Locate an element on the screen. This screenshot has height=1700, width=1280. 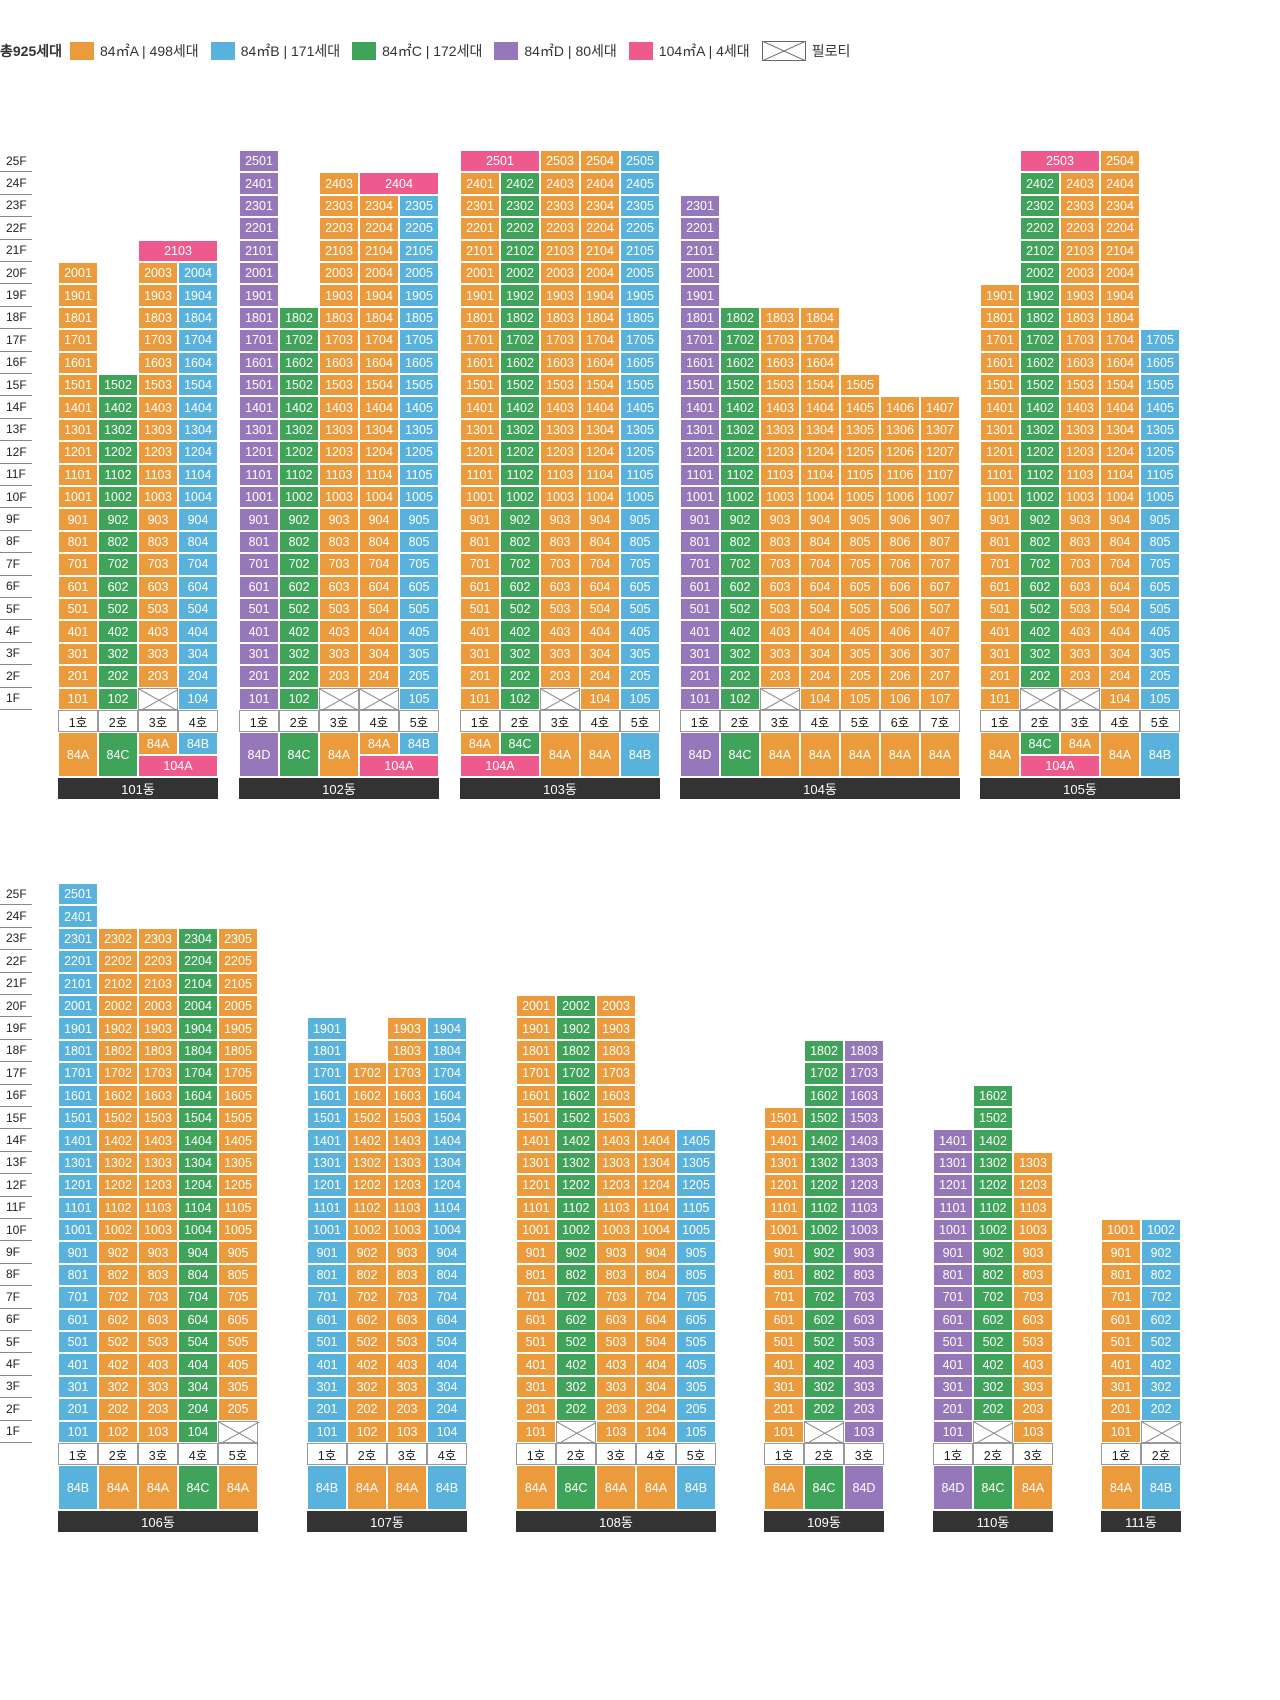
unit-cell: 705 is located at coordinates (238, 1297).